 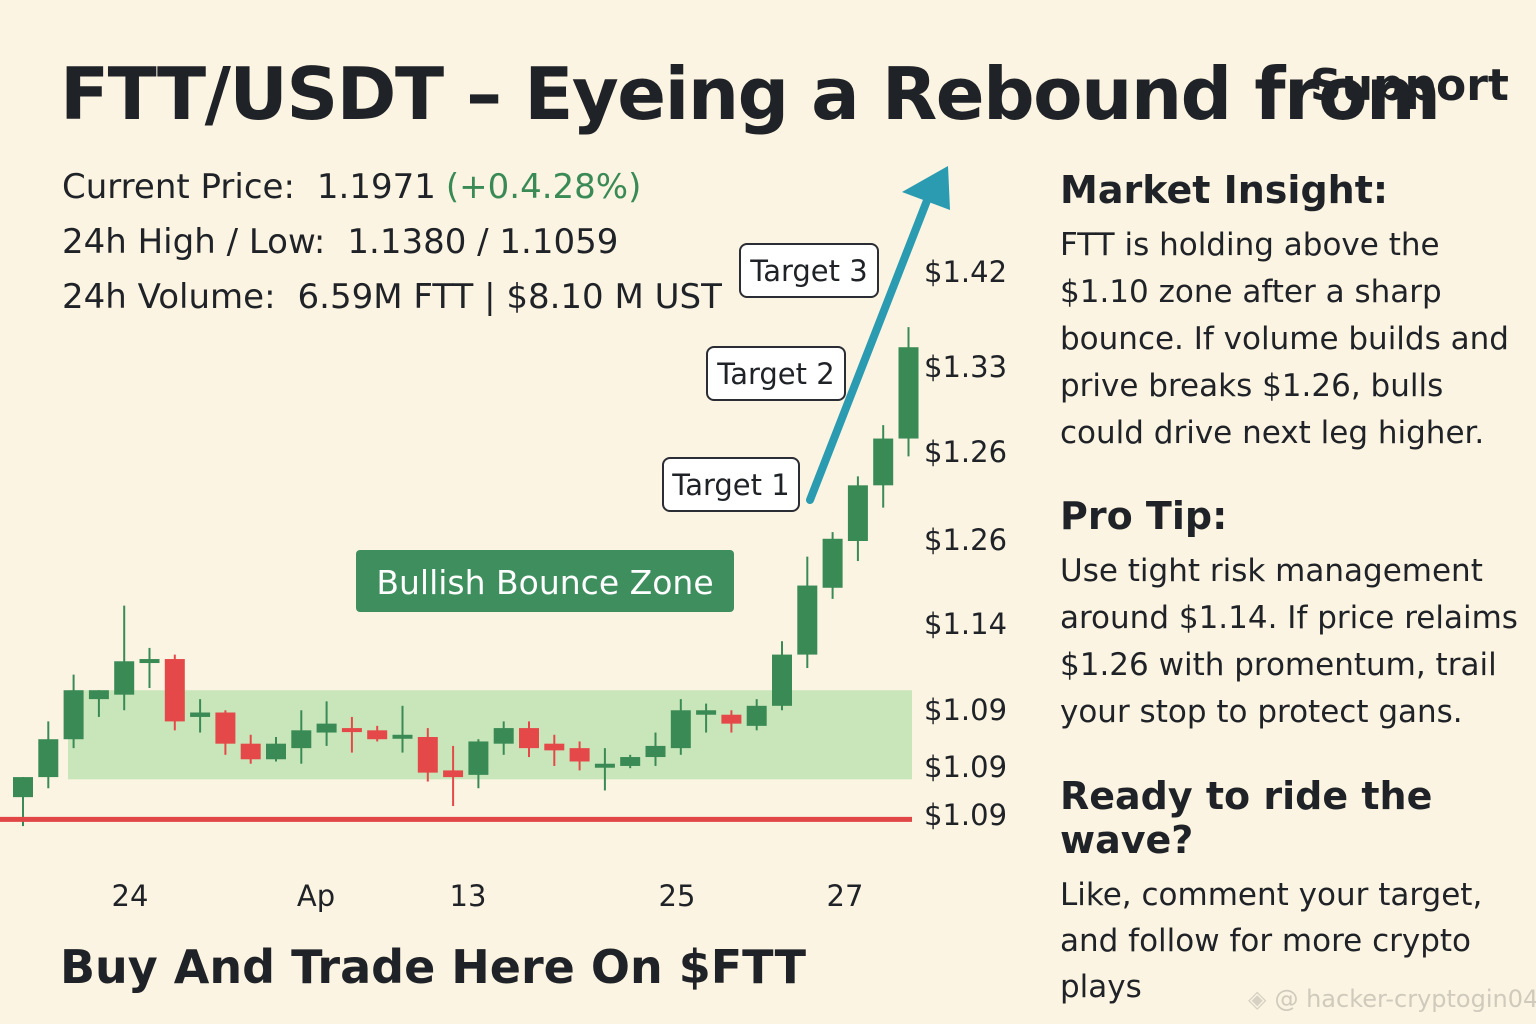 What do you see at coordinates (965, 452) in the screenshot?
I see `y-tick-label: $1.26` at bounding box center [965, 452].